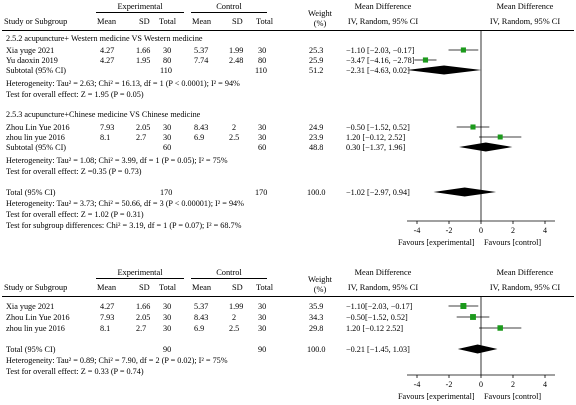  I want to click on ctrl-mean: 5.37, so click(201, 306).